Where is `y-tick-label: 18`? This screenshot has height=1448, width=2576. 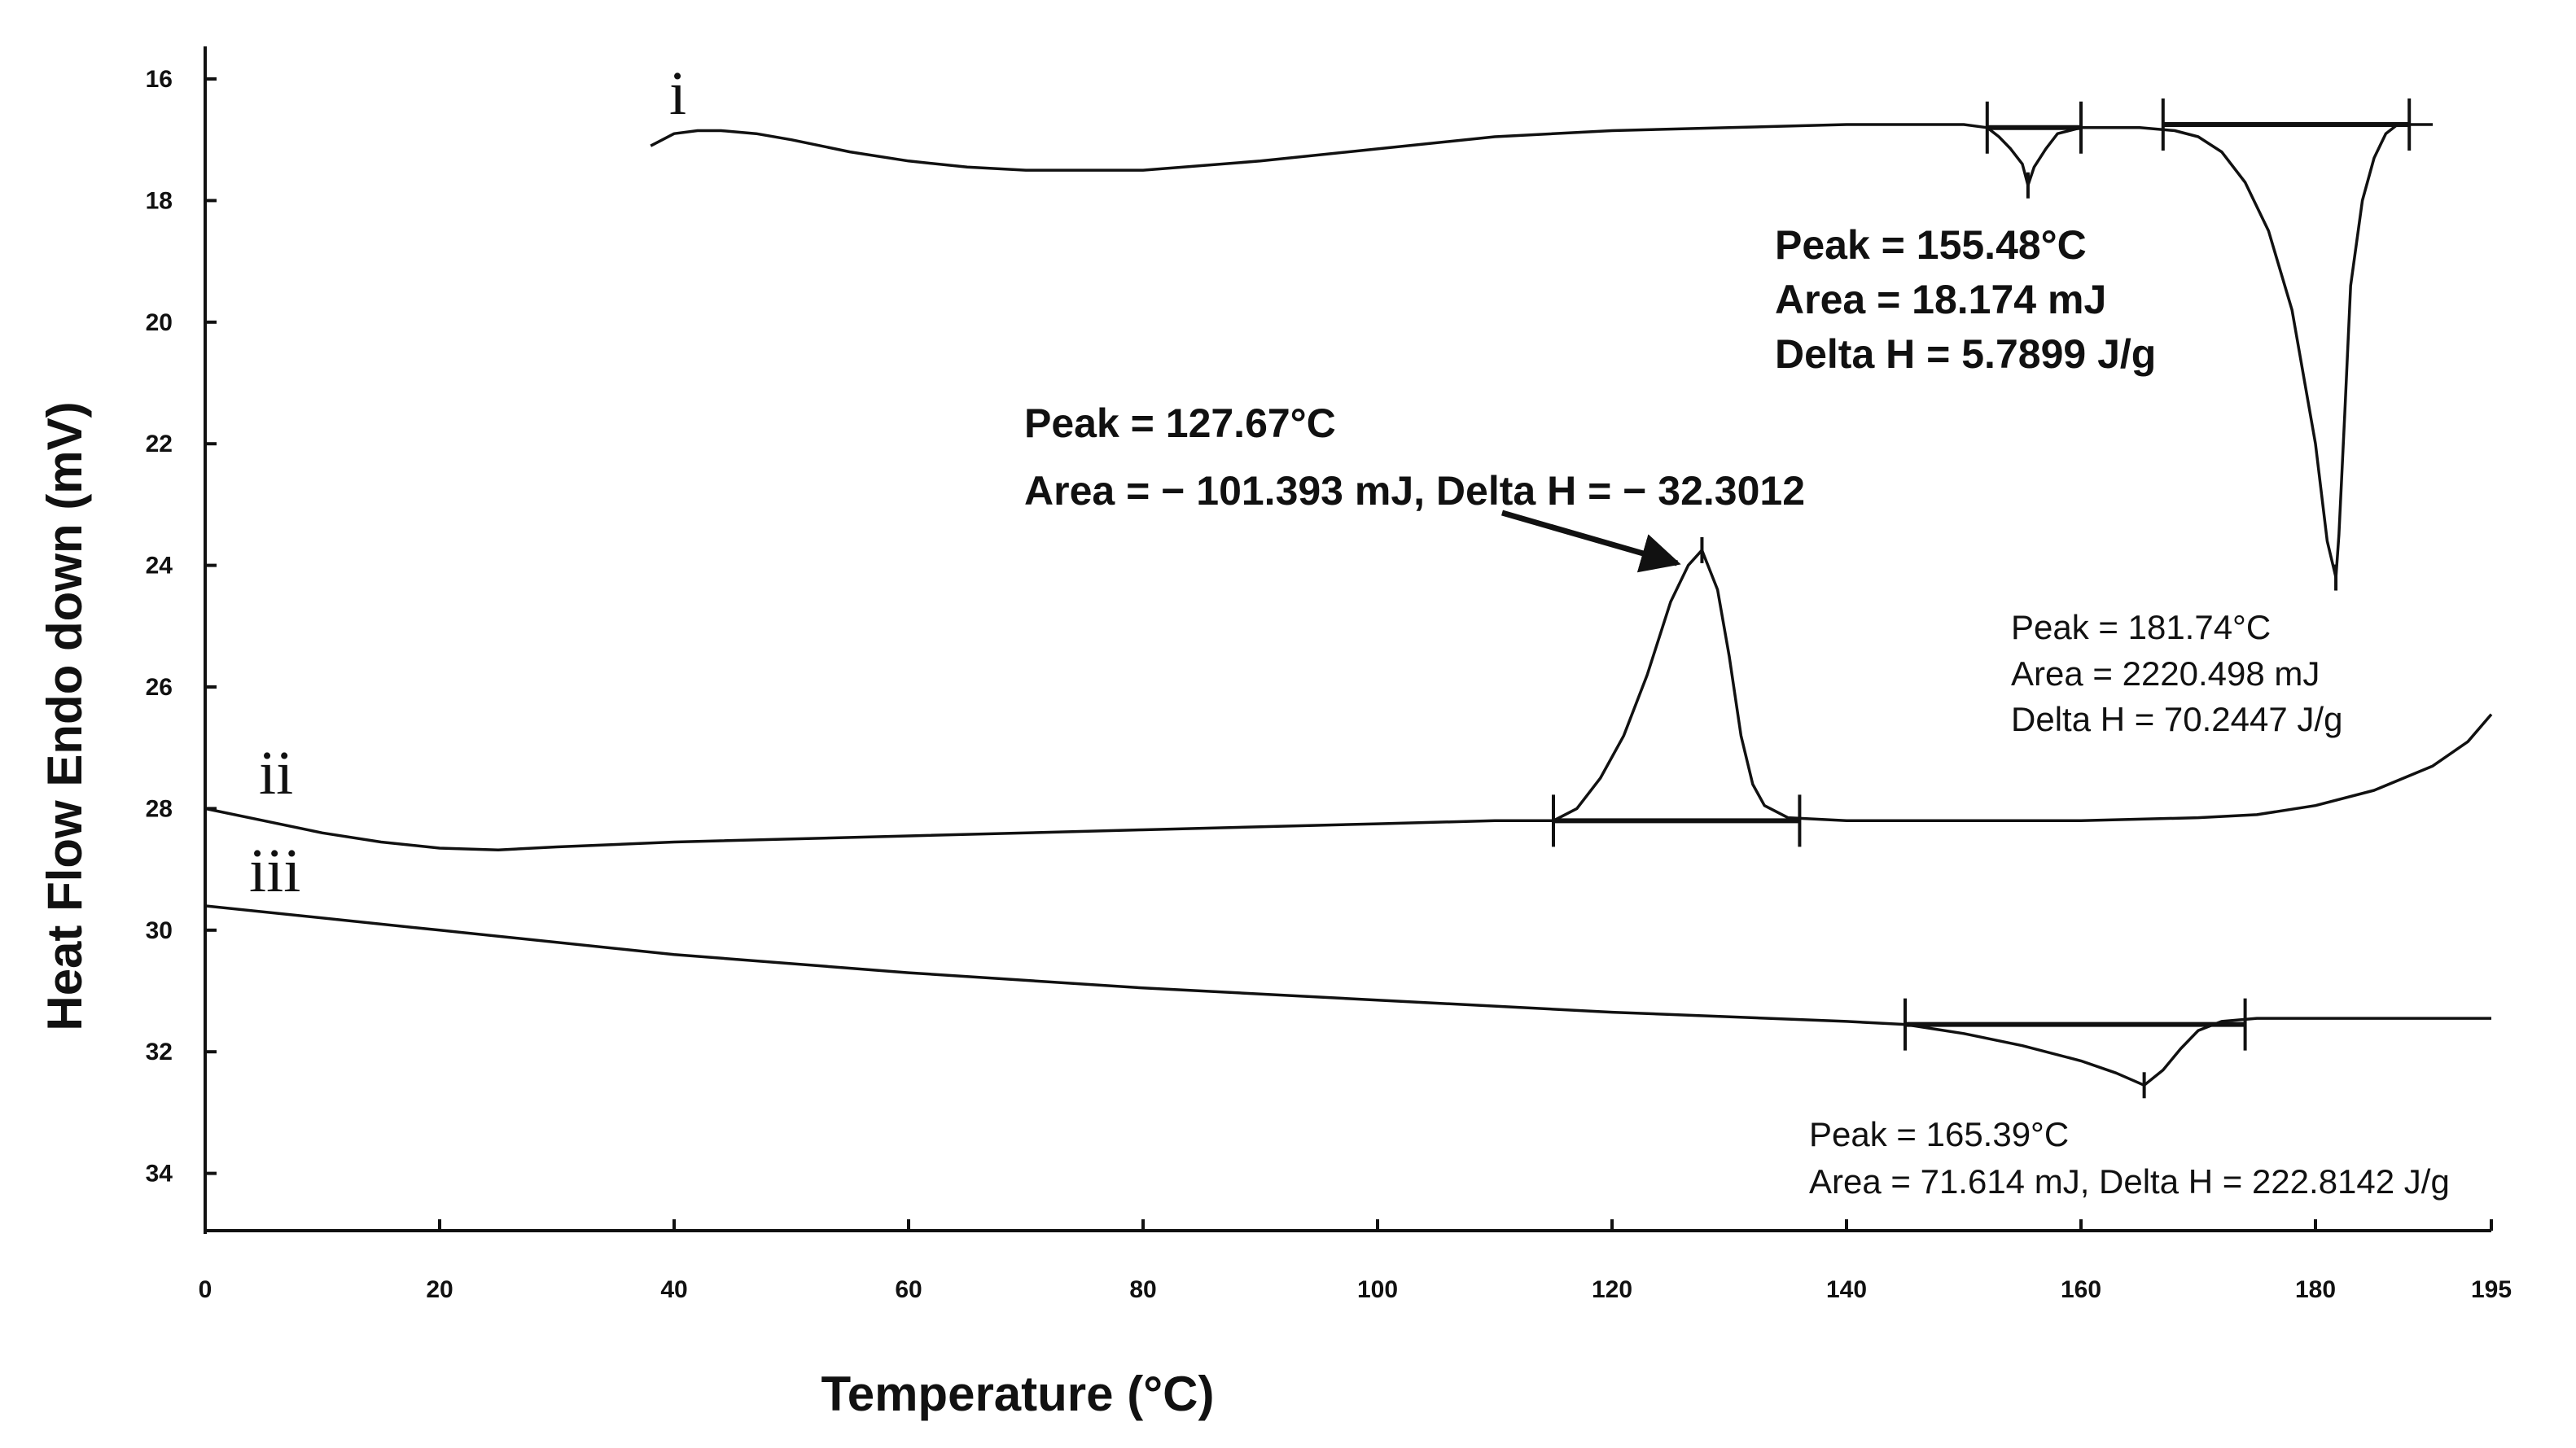 y-tick-label: 18 is located at coordinates (159, 200).